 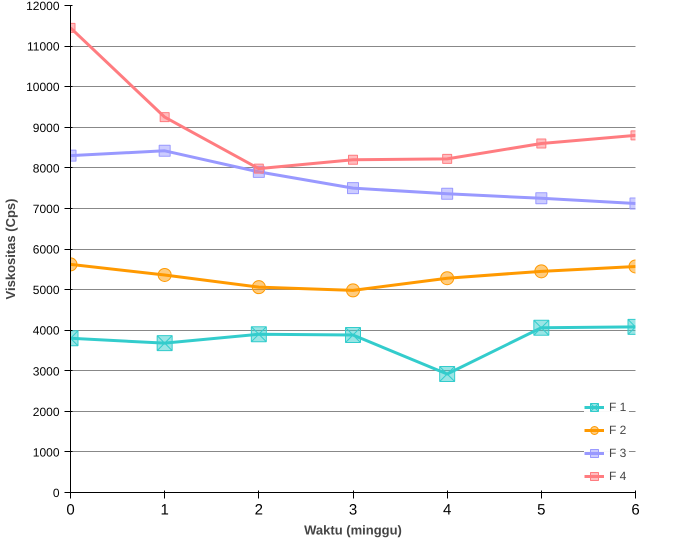 What do you see at coordinates (353, 510) in the screenshot?
I see `x-tick-label: 3` at bounding box center [353, 510].